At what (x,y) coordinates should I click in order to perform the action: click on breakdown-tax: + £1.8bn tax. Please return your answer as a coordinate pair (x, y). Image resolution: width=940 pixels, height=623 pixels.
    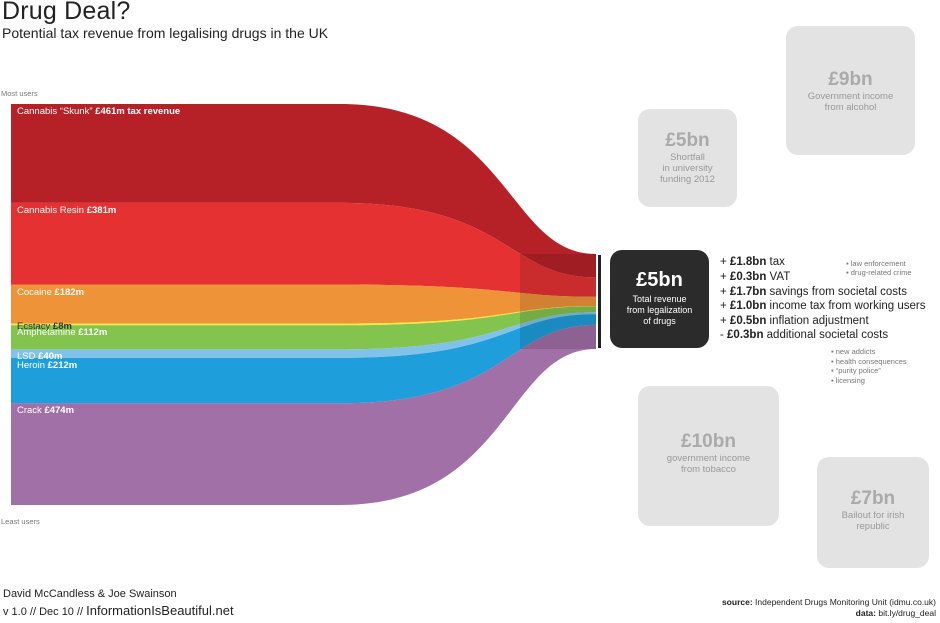
    Looking at the image, I should click on (752, 262).